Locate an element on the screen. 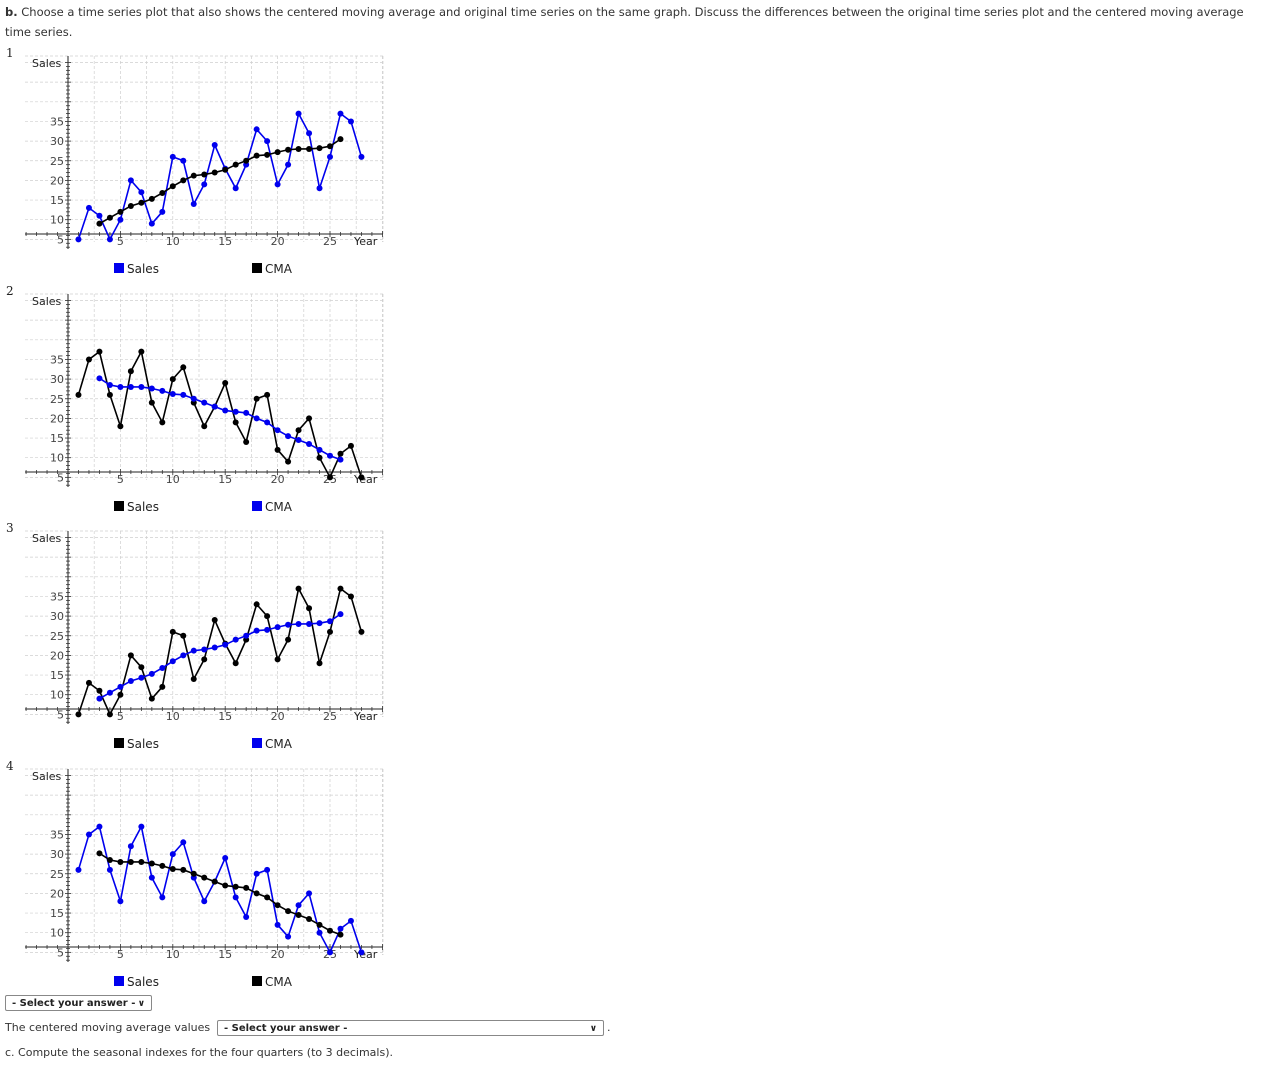 The width and height of the screenshot is (1267, 1065). cma-select-value: - Select your answer - is located at coordinates (286, 1028).